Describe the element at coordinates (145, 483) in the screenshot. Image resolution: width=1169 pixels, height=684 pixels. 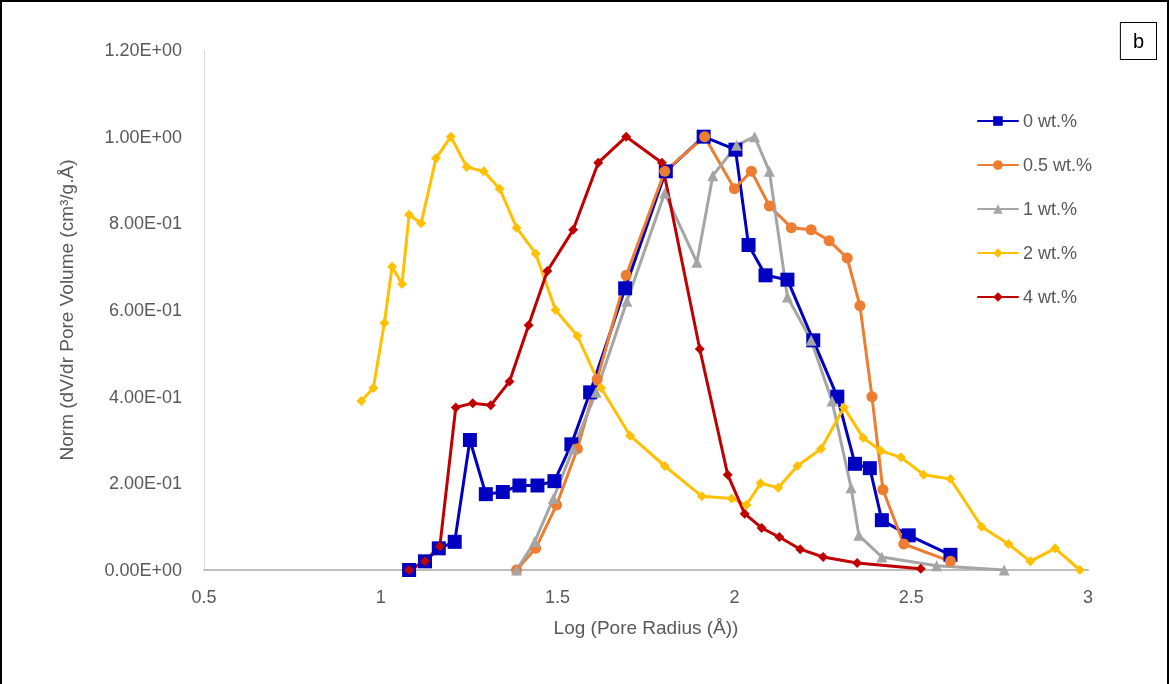
I see `y-tick-label: 2.00E-01` at that location.